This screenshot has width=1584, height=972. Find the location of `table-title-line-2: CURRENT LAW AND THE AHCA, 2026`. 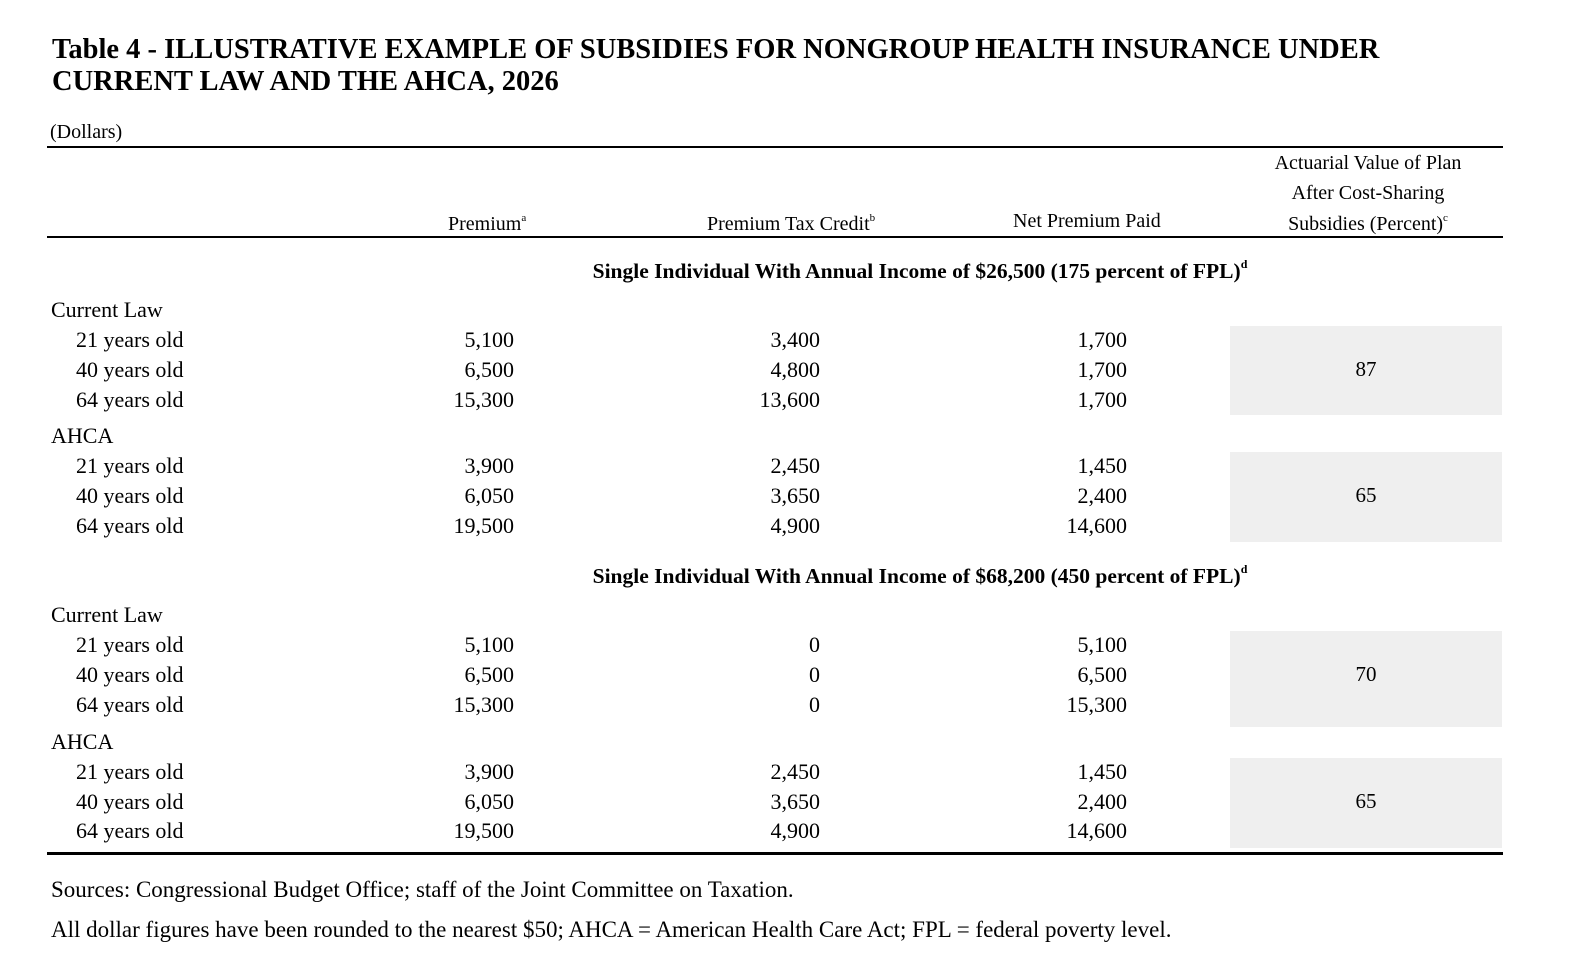

table-title-line-2: CURRENT LAW AND THE AHCA, 2026 is located at coordinates (305, 81).